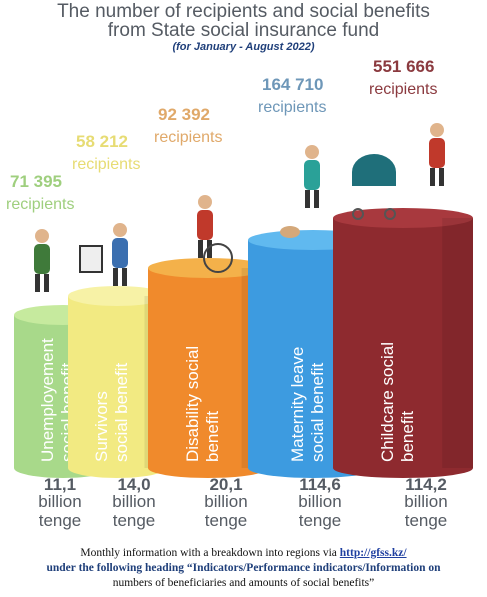 This screenshot has width=487, height=597. Describe the element at coordinates (134, 520) in the screenshot. I see `amount-unit-2-2: tenge` at that location.